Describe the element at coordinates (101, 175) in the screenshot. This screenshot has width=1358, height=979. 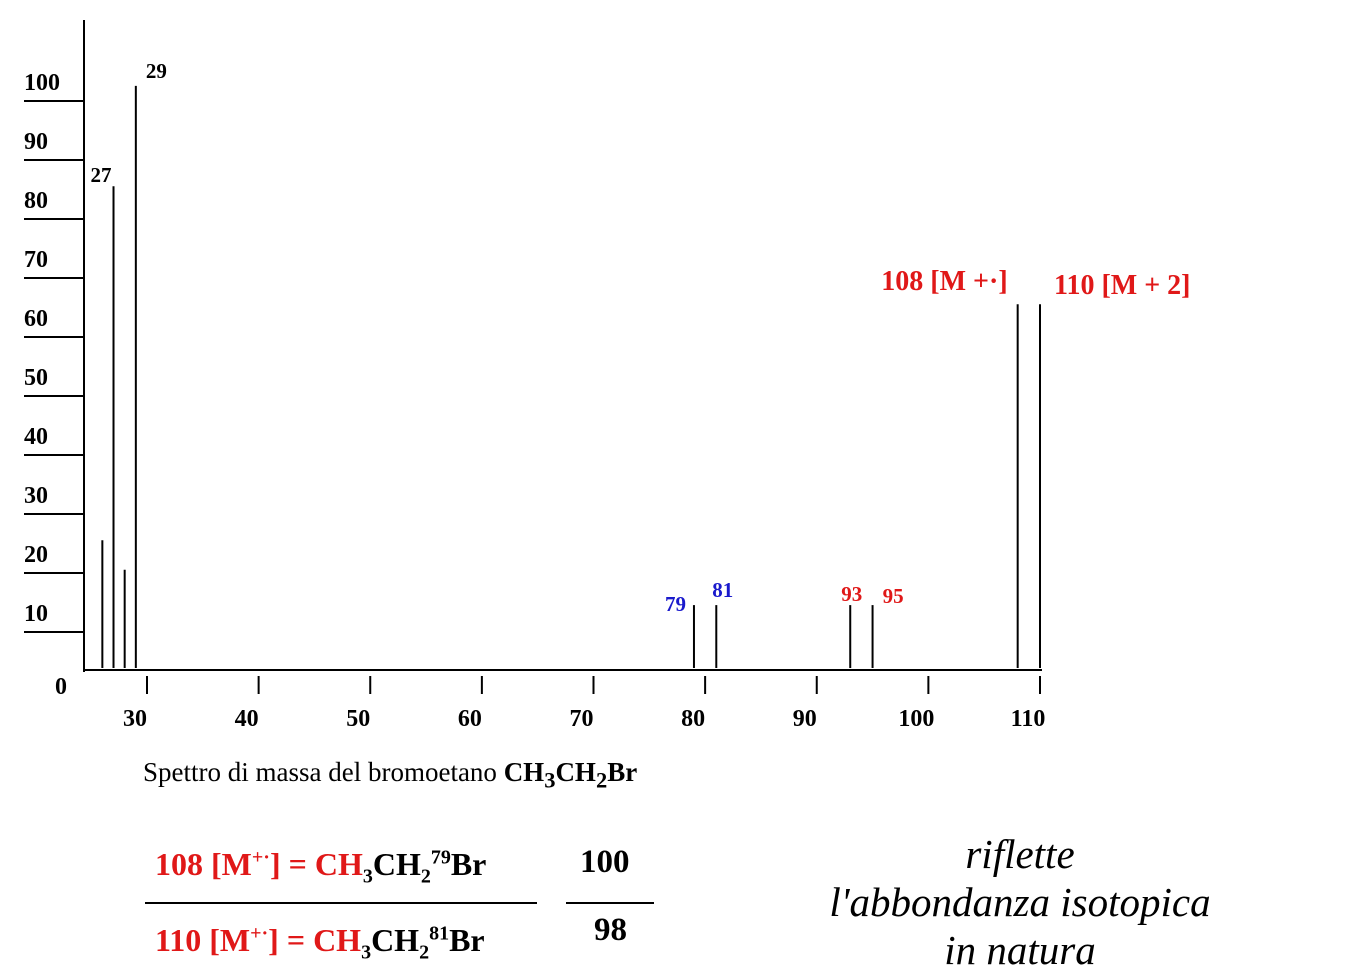
I see `peak-label-27: 27` at that location.